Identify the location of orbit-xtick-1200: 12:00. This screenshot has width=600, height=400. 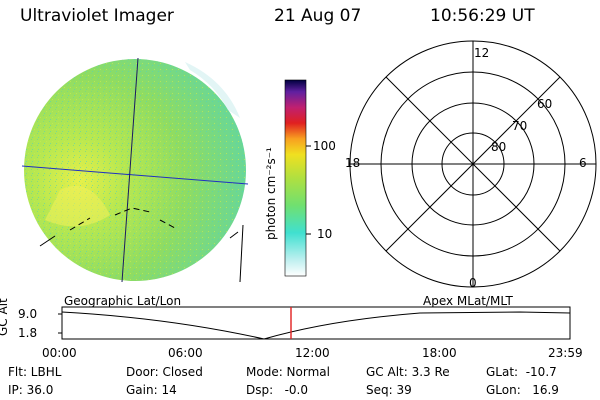
(312, 353).